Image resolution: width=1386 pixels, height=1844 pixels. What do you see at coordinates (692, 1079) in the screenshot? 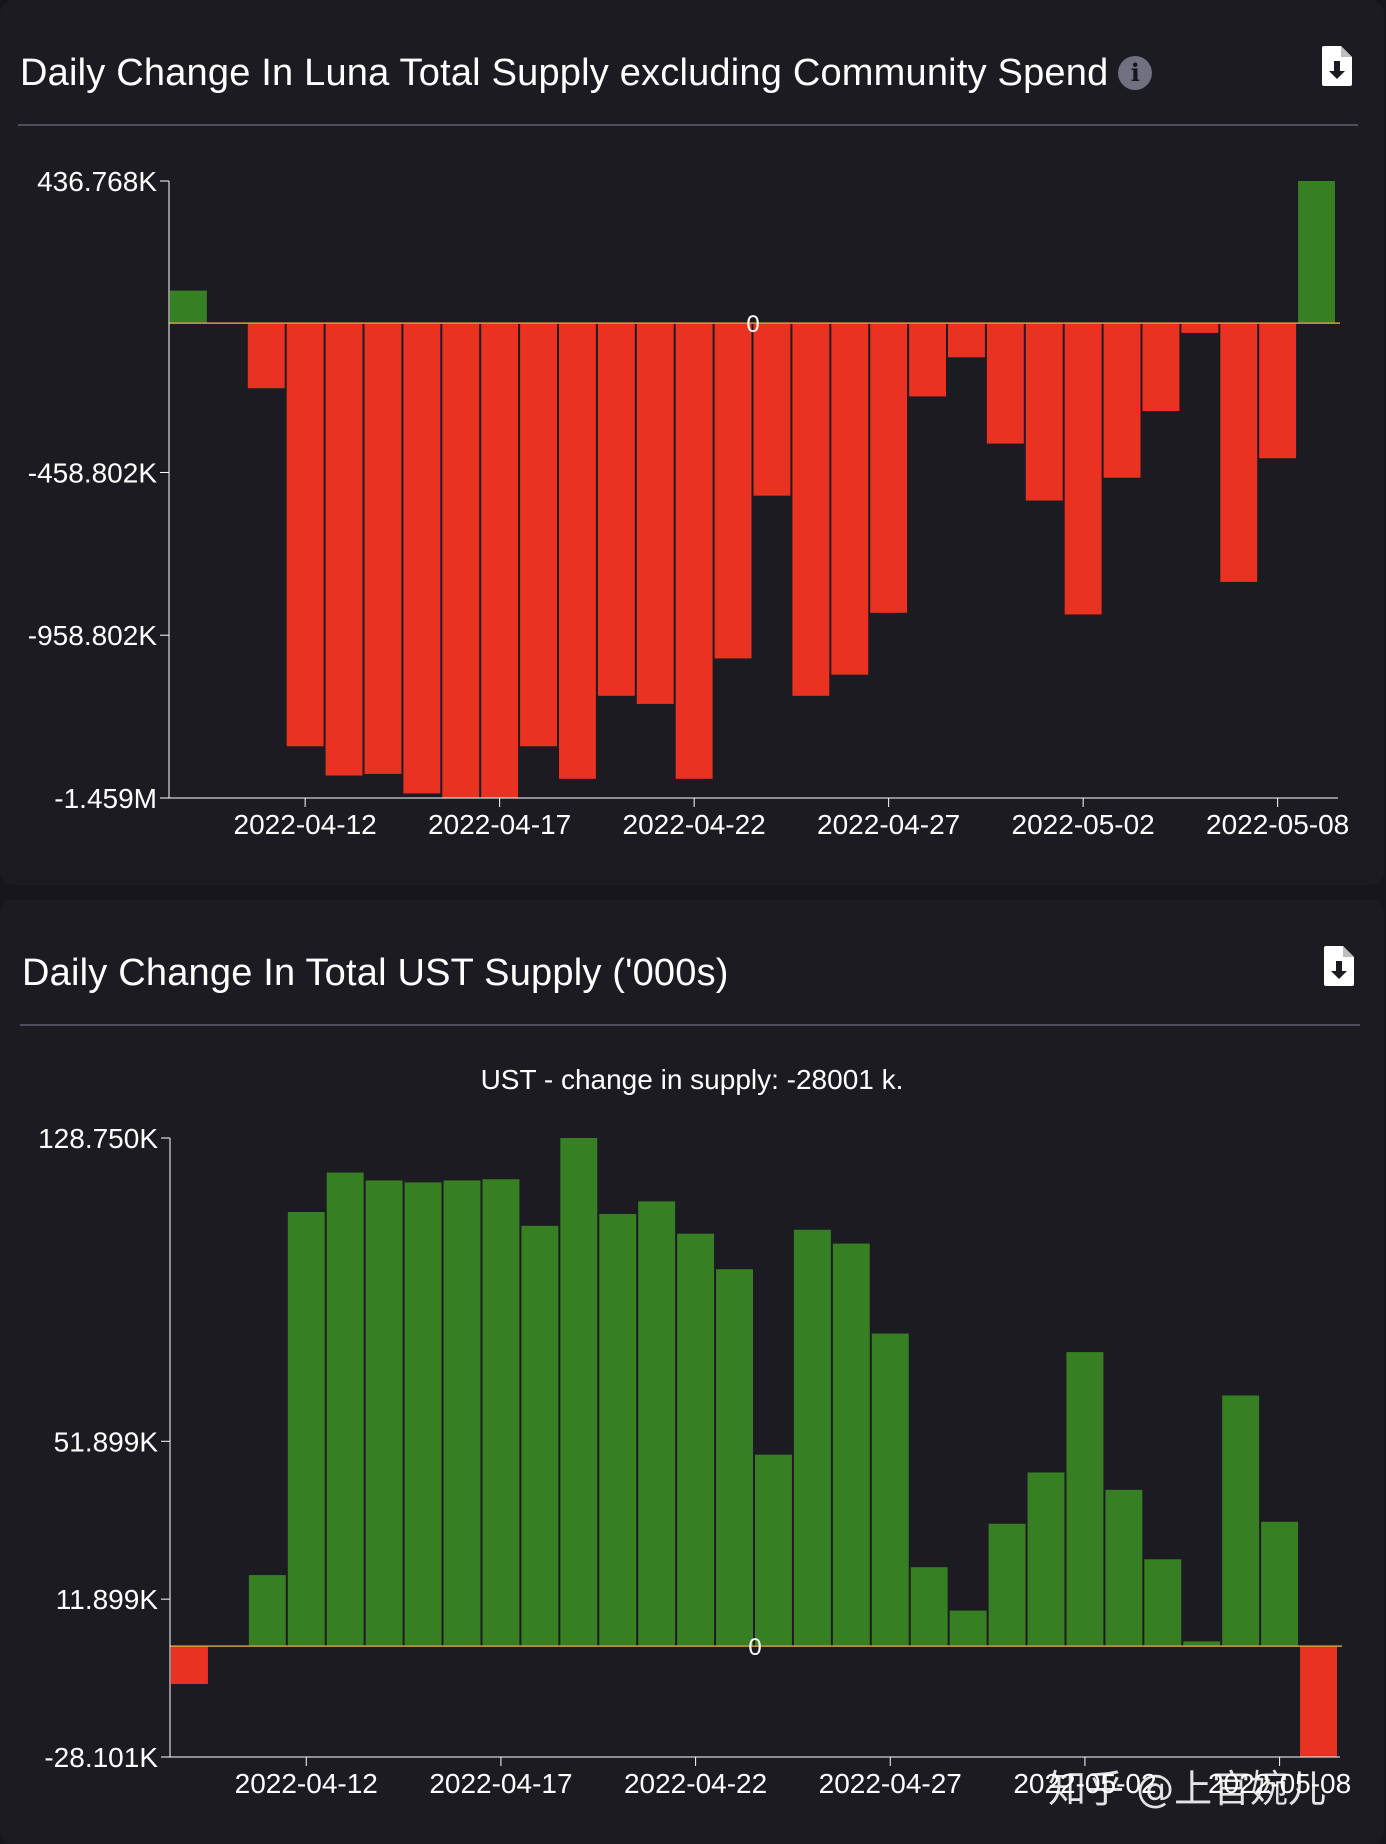
I see `ust-chart-subtitle: UST - change in supply: -28001 k.` at bounding box center [692, 1079].